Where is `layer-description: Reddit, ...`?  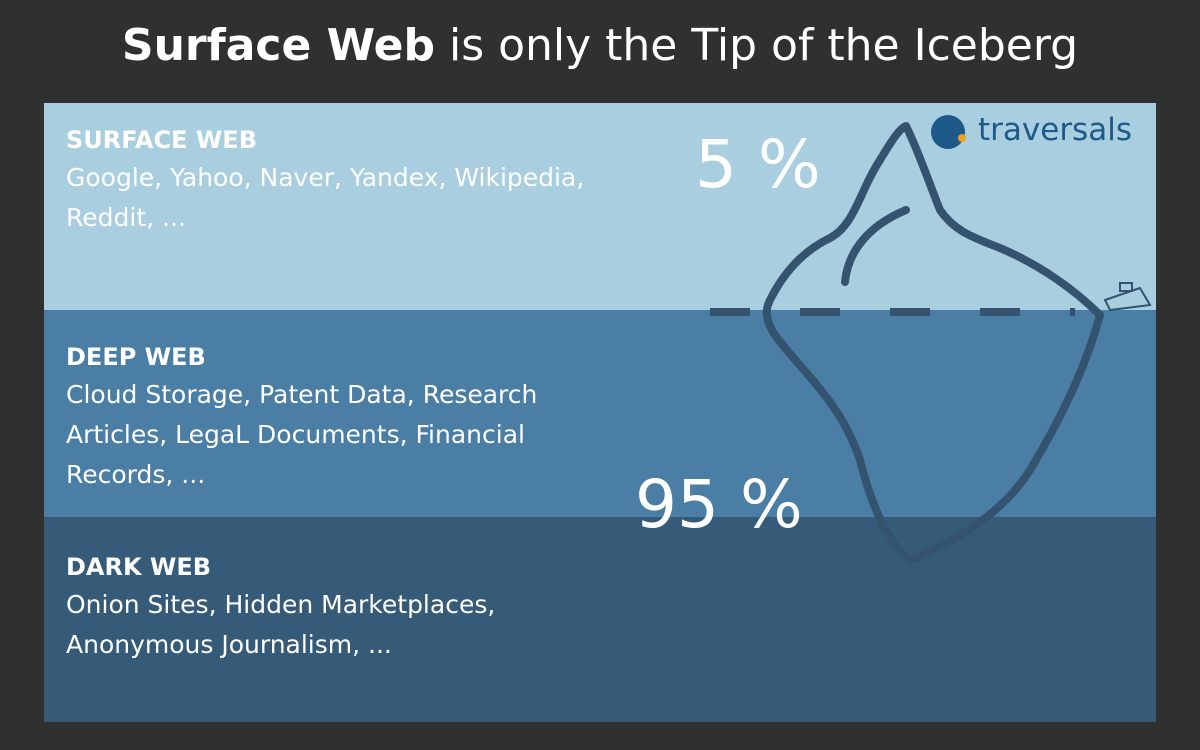
layer-description: Reddit, ... is located at coordinates (126, 217).